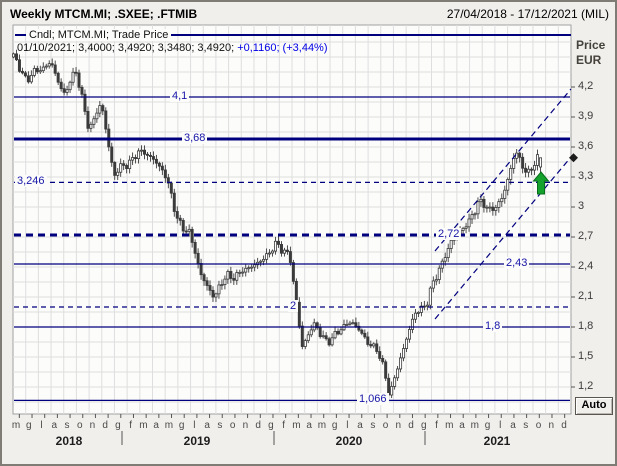  I want to click on chart-title: Weekly MTCM.MI; .SXEE; .FTMIB, so click(104, 14).